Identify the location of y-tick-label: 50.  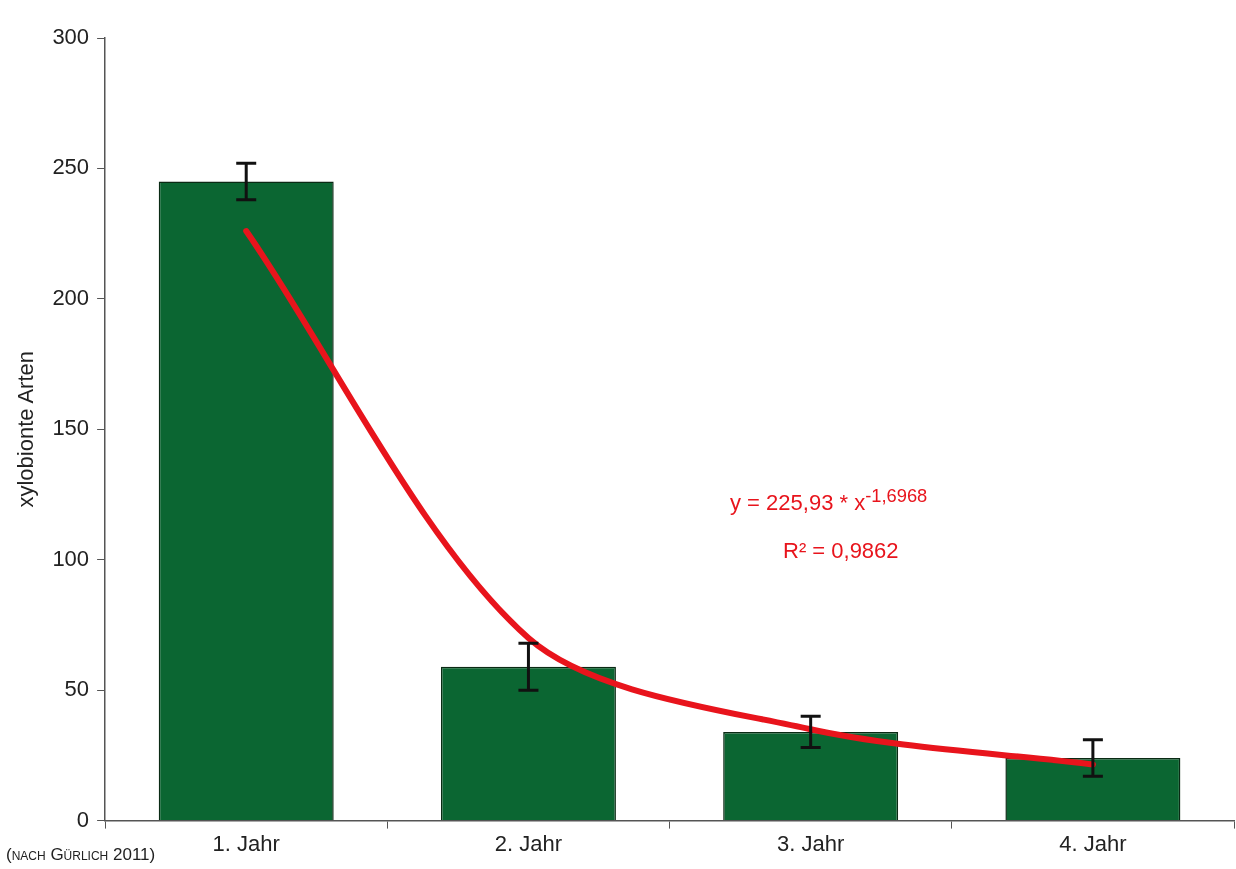
(77, 689).